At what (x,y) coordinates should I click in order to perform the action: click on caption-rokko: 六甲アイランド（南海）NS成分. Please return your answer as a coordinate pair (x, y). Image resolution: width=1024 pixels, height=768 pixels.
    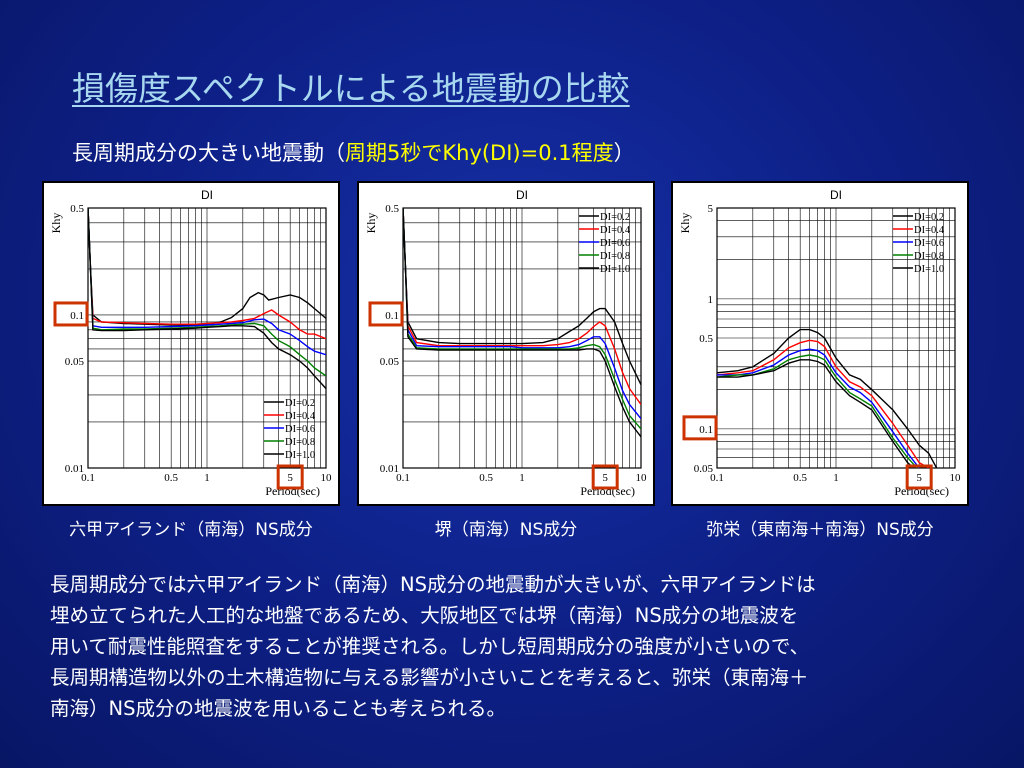
    Looking at the image, I should click on (191, 530).